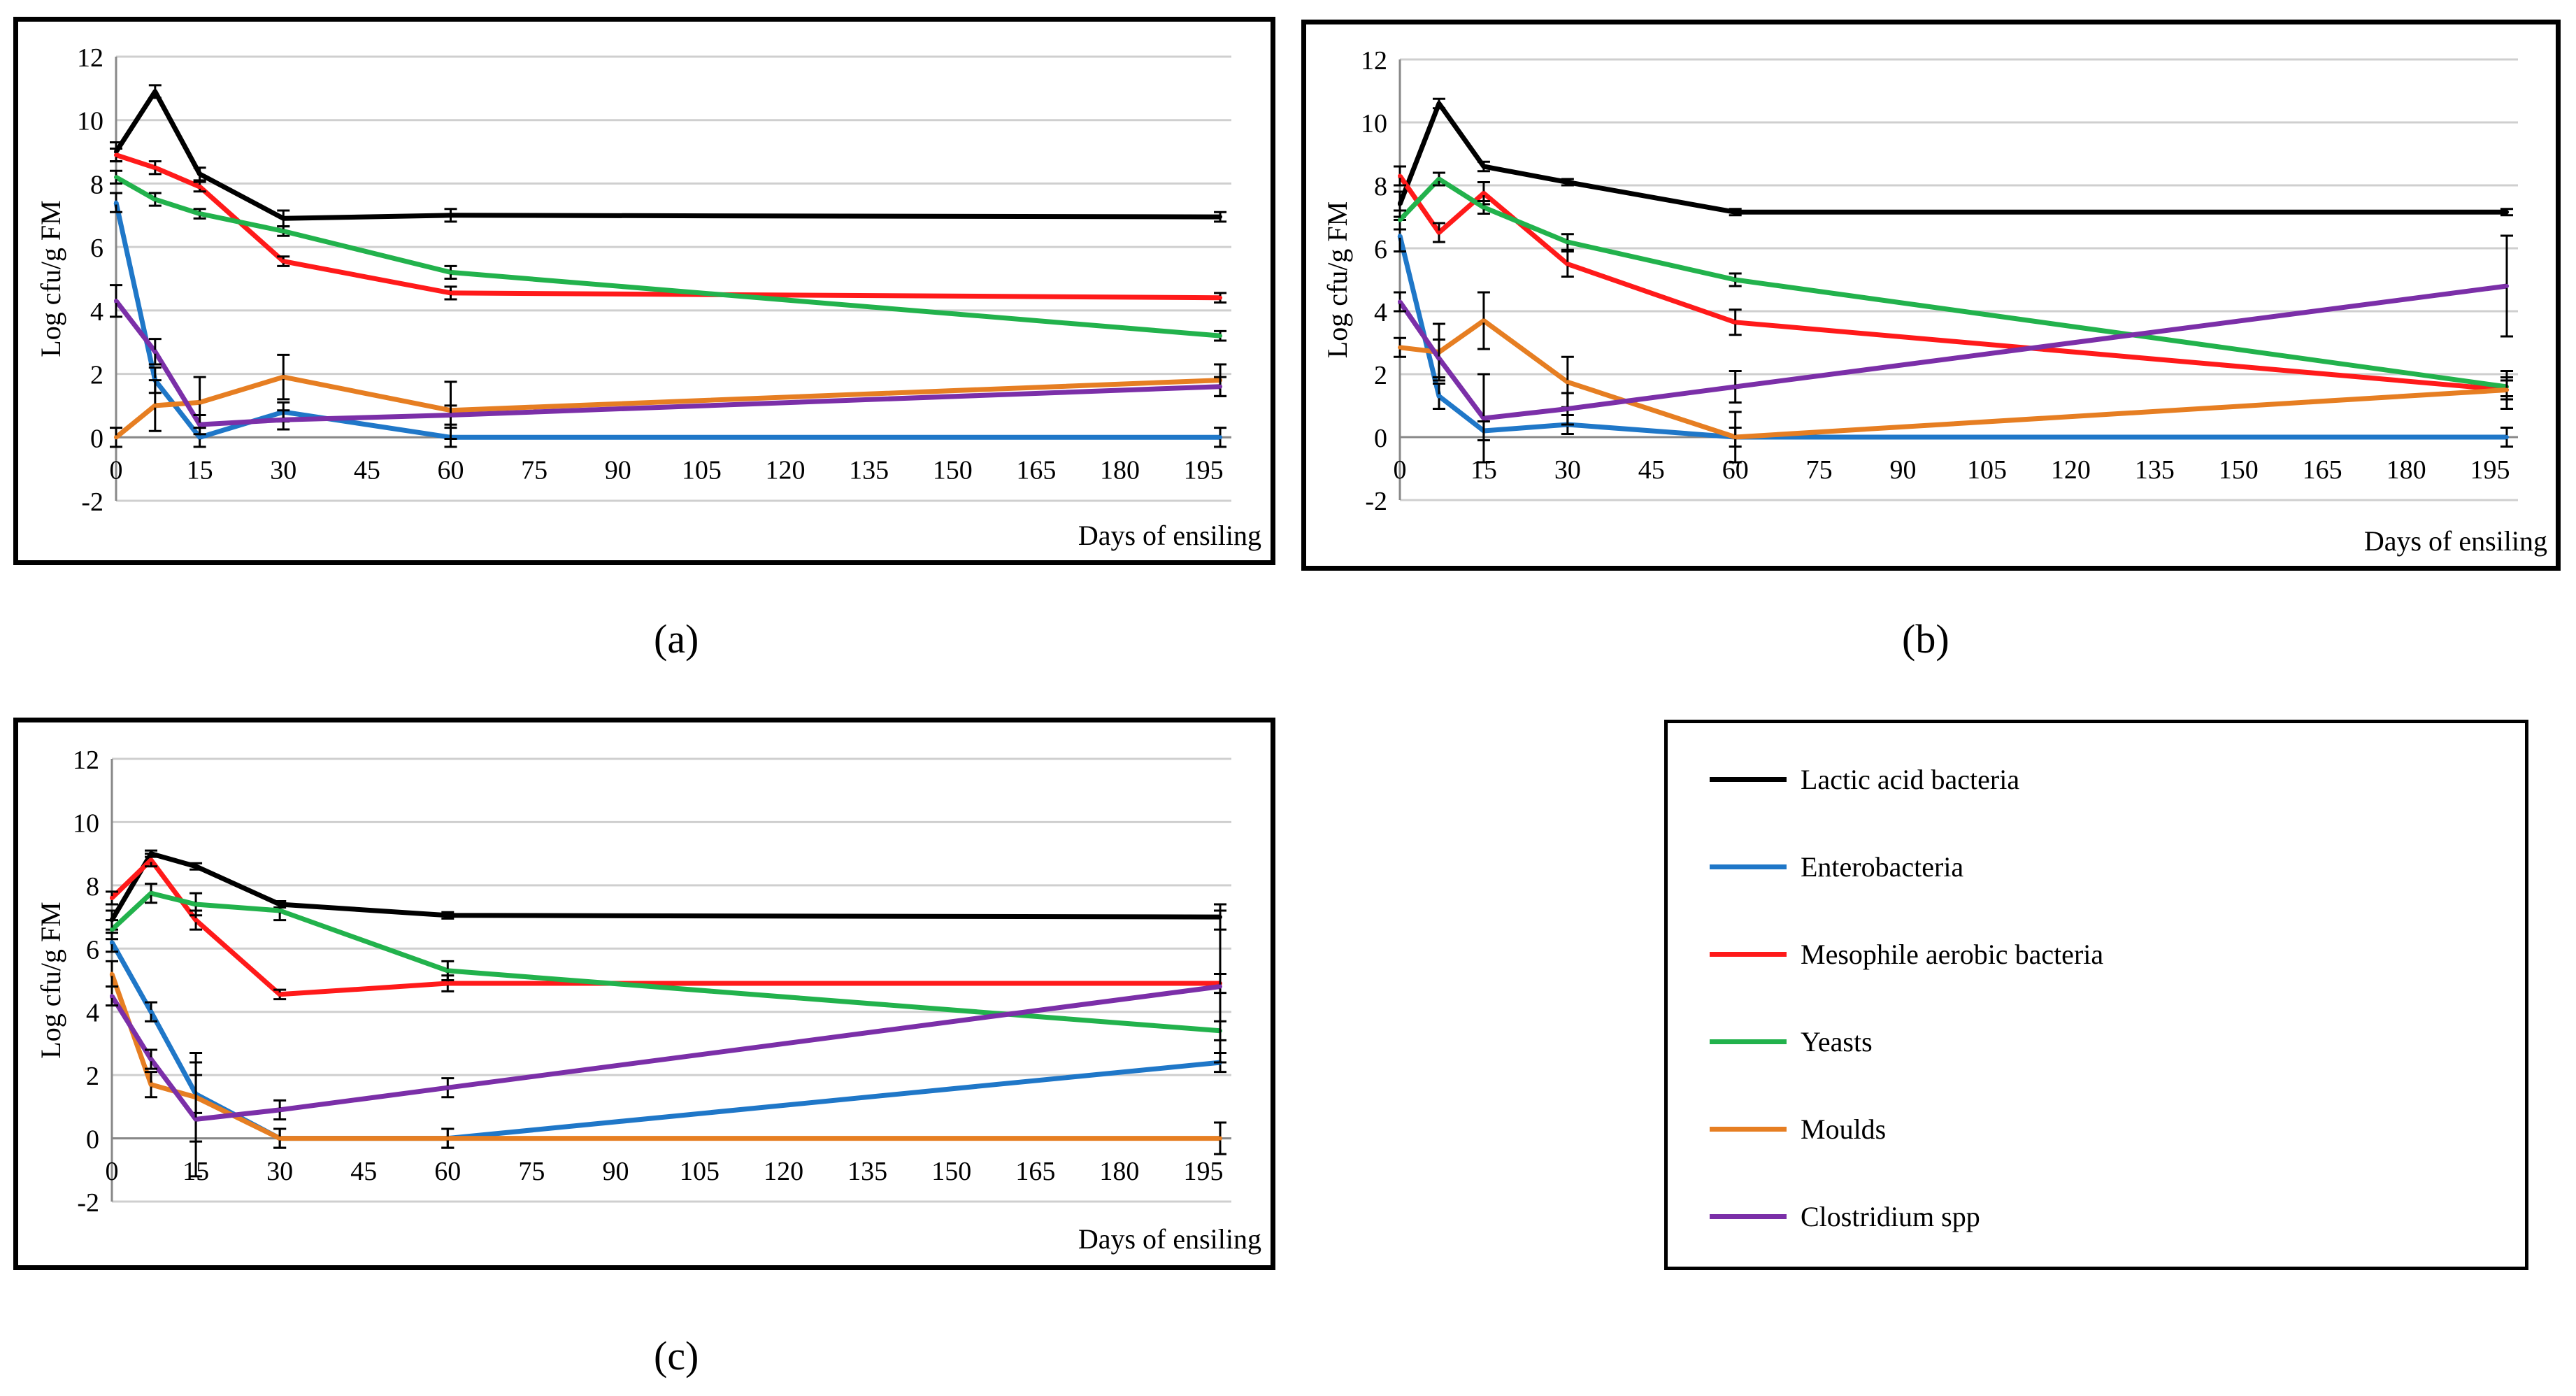 This screenshot has width=2576, height=1396. What do you see at coordinates (1748, 1041) in the screenshot?
I see `legend-swatch-yeasts` at bounding box center [1748, 1041].